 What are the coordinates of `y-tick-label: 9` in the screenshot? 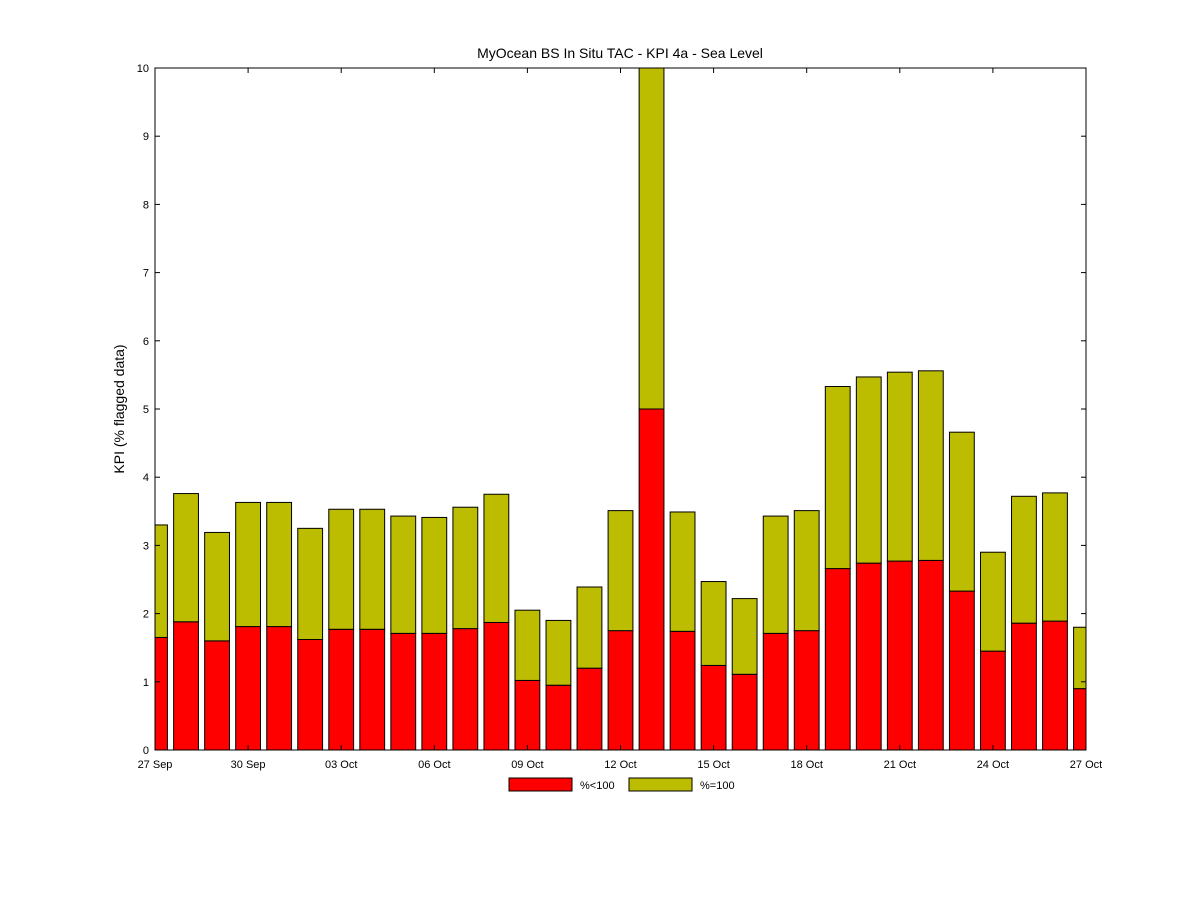 It's located at (146, 137).